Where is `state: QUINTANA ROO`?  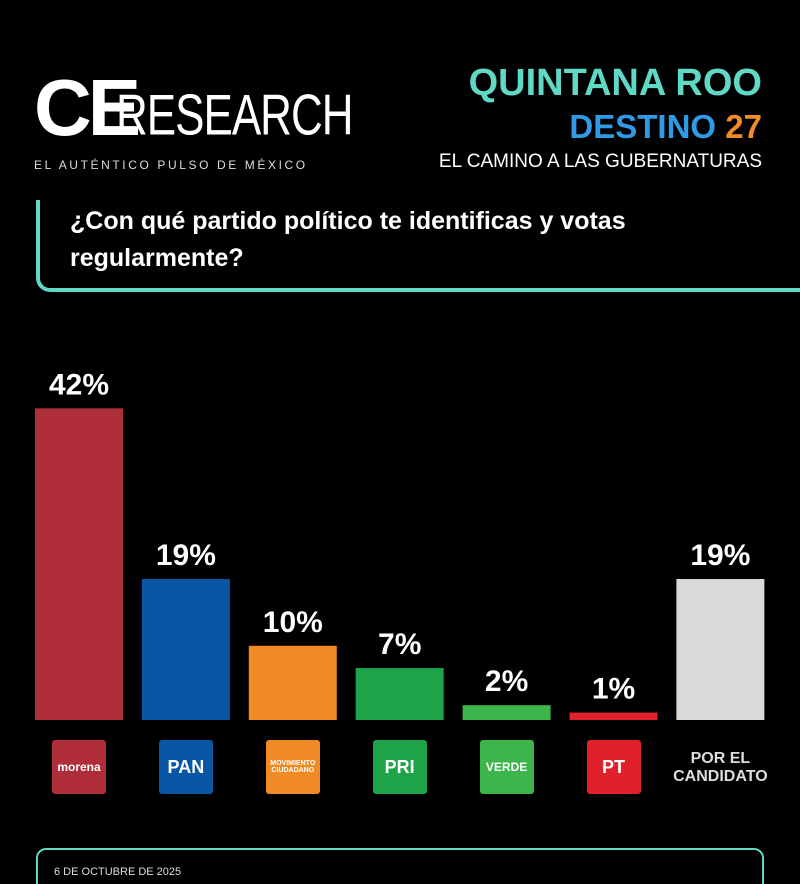
state: QUINTANA ROO is located at coordinates (615, 83).